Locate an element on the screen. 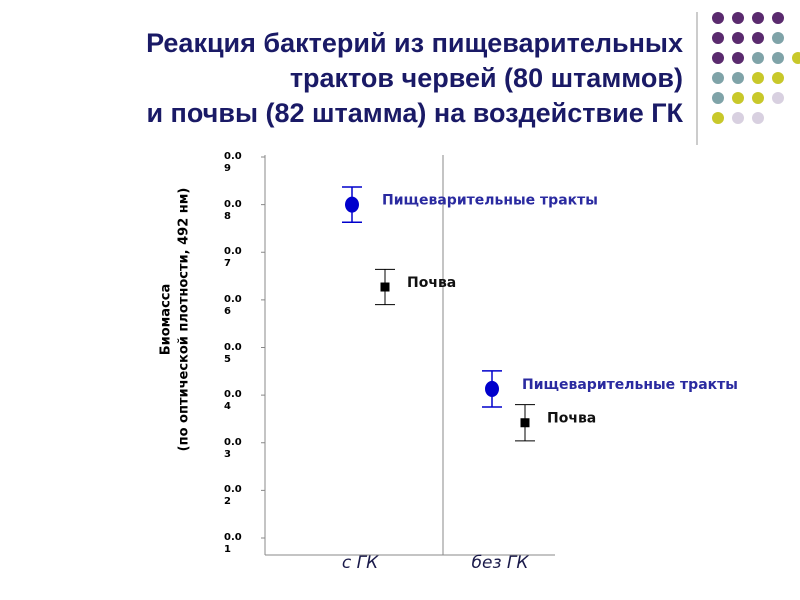 Image resolution: width=800 pixels, height=600 pixels. y-tick-label: 0.07 is located at coordinates (233, 258).